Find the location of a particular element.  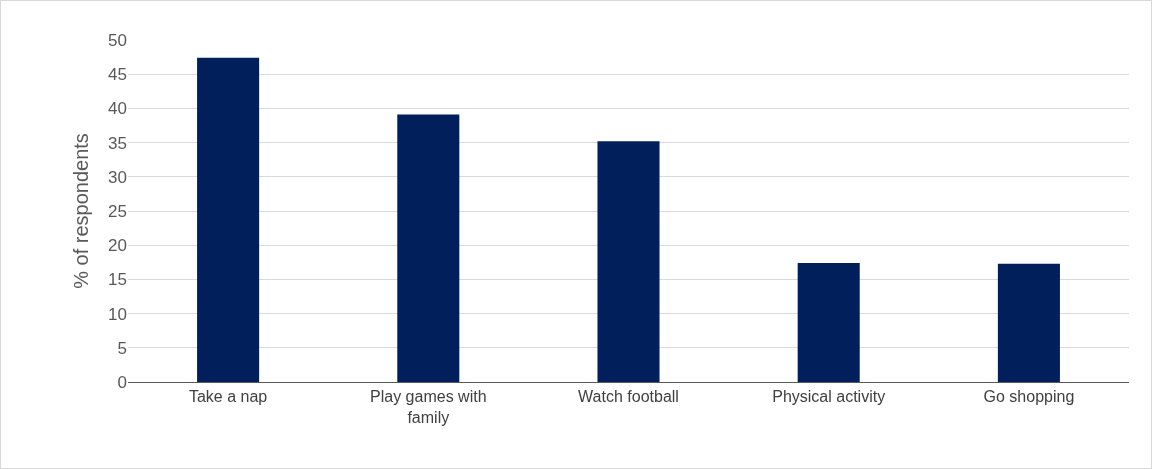

y-tick-label: 40 is located at coordinates (117, 109).